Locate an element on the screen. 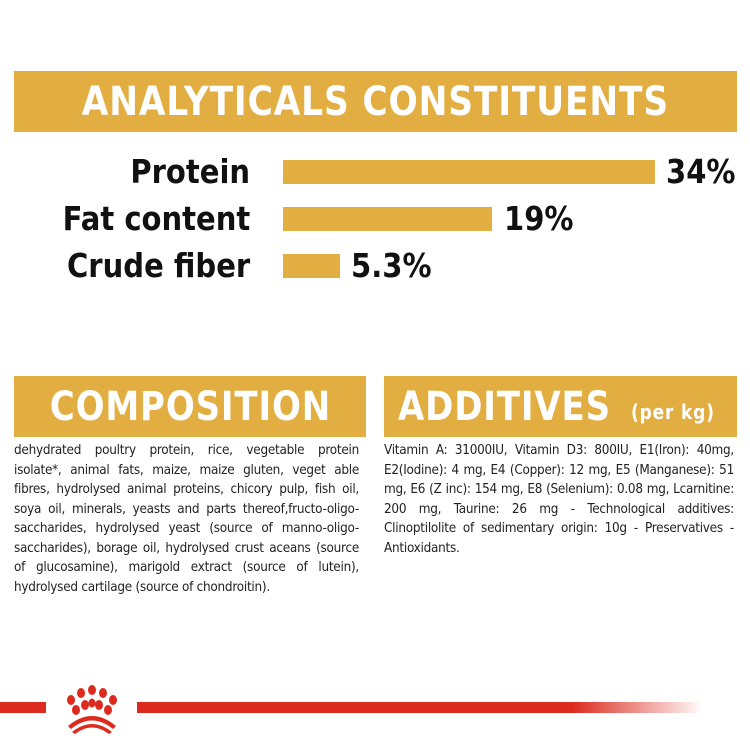  constituent-value: 5.3% is located at coordinates (391, 265).